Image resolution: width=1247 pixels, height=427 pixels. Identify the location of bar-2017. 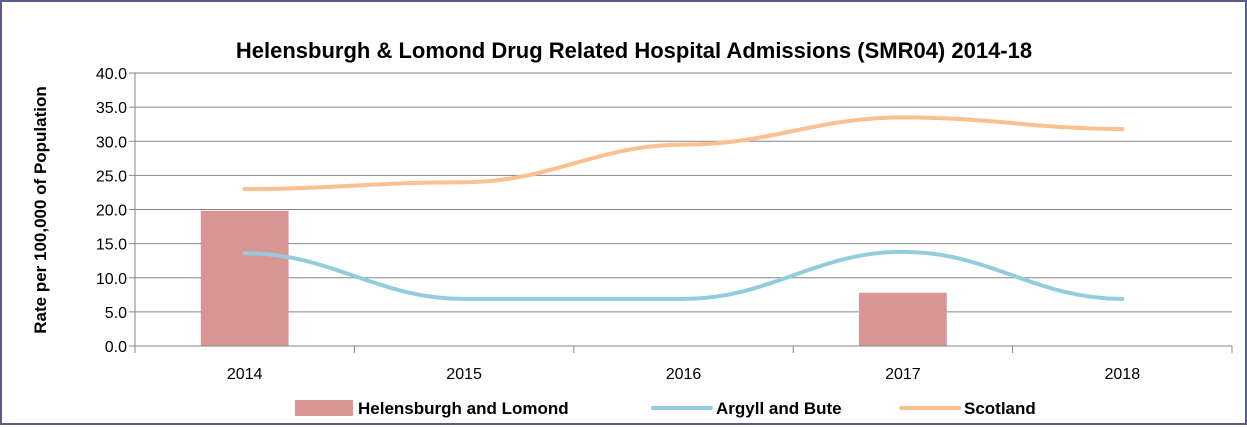
(903, 319).